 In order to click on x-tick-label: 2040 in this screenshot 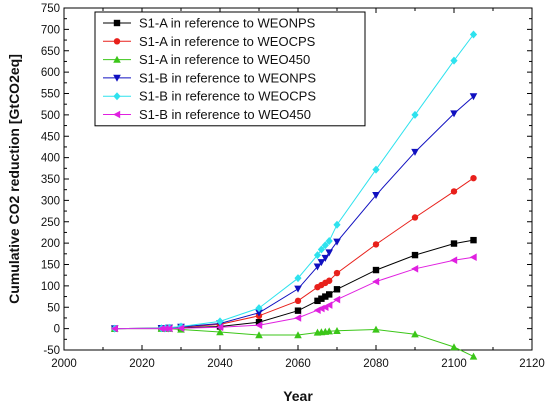, I will do `click(220, 364)`.